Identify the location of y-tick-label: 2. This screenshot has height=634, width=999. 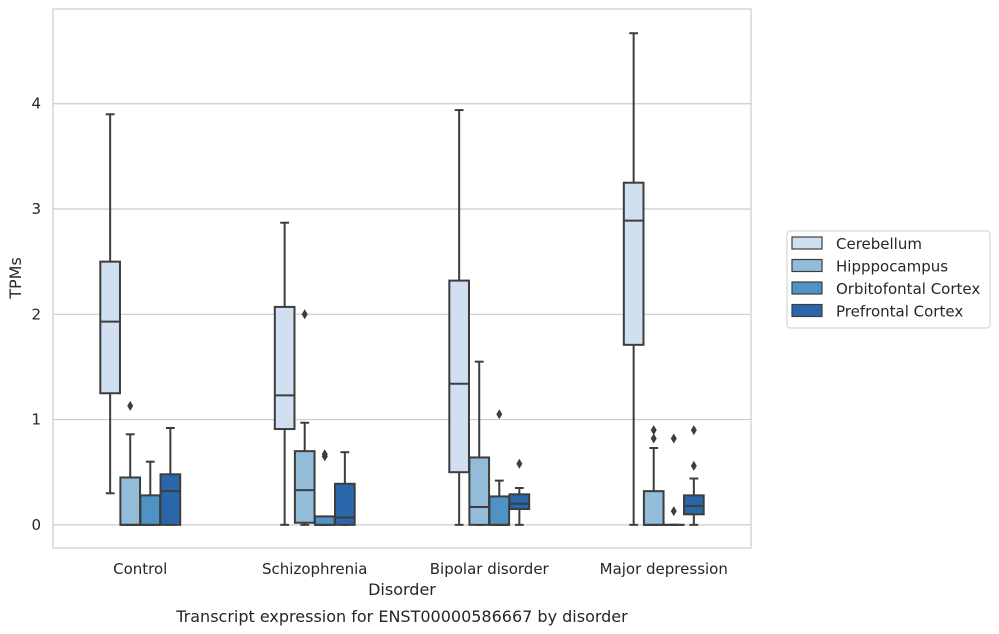
(36, 314).